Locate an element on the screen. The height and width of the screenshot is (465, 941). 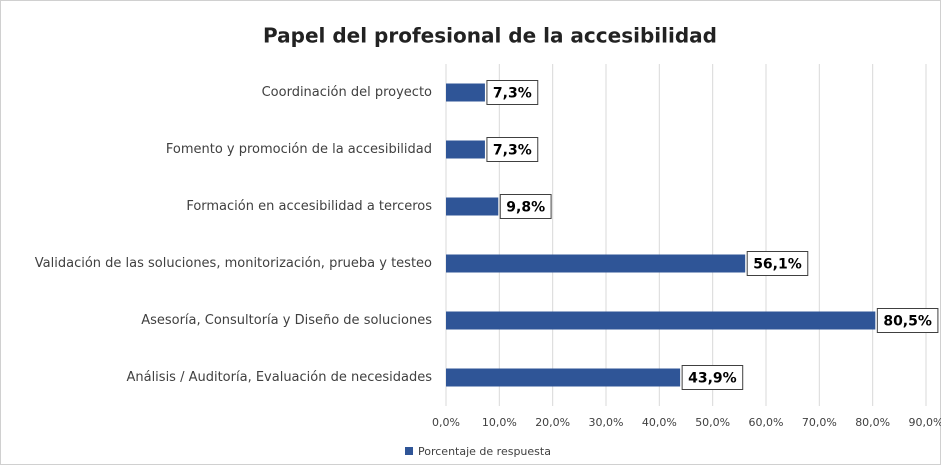
y-tick-label: Formación en accesibilidad a terceros is located at coordinates (309, 206).